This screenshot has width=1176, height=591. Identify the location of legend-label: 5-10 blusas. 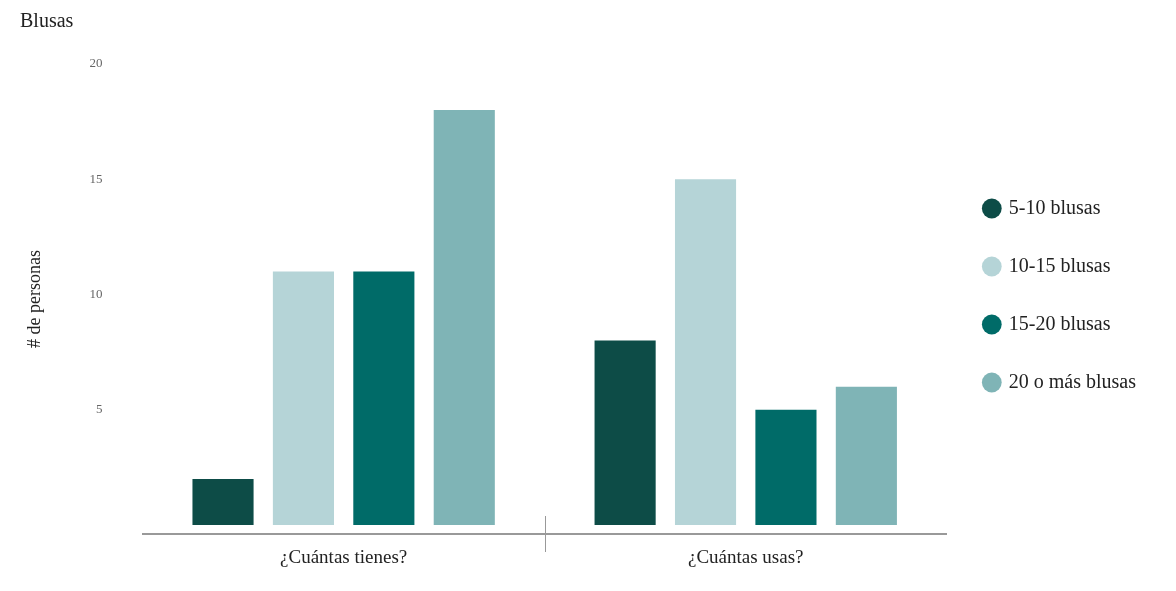
(1054, 206).